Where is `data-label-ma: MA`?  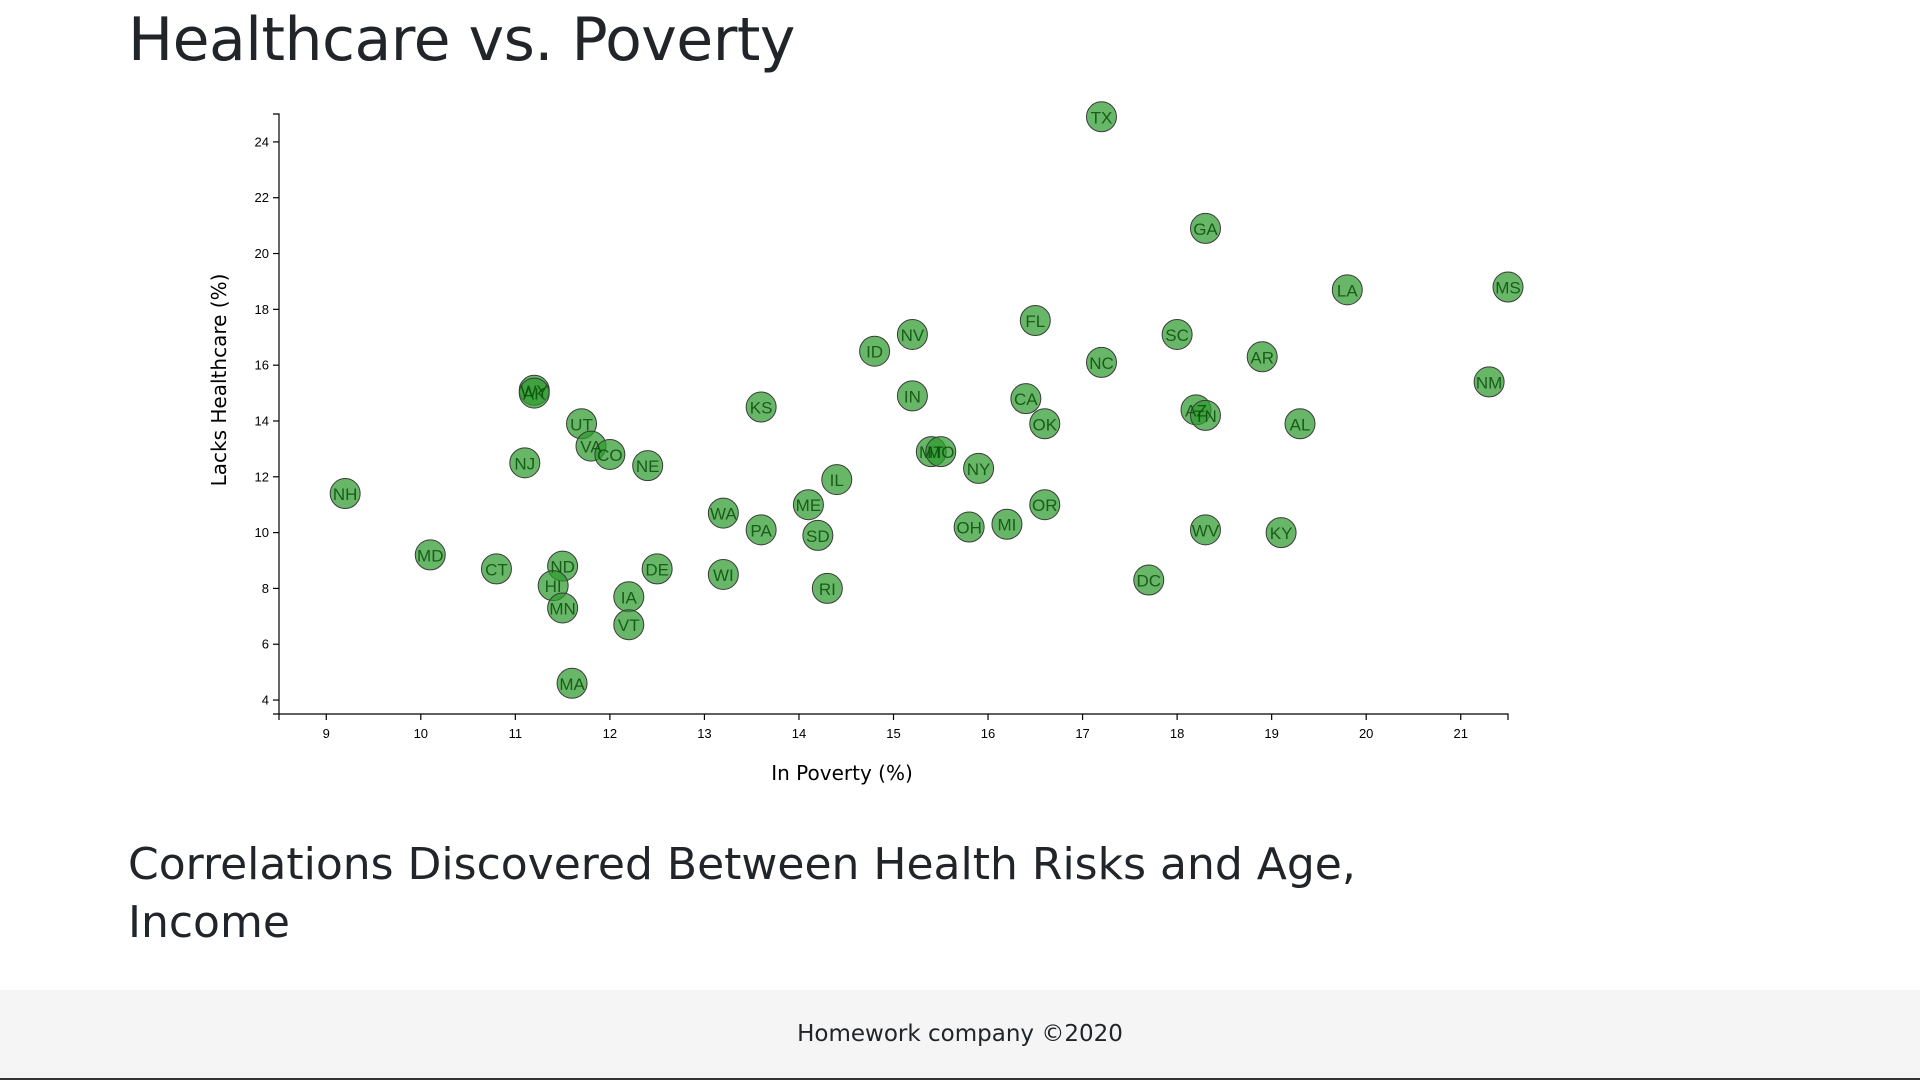
data-label-ma: MA is located at coordinates (572, 684).